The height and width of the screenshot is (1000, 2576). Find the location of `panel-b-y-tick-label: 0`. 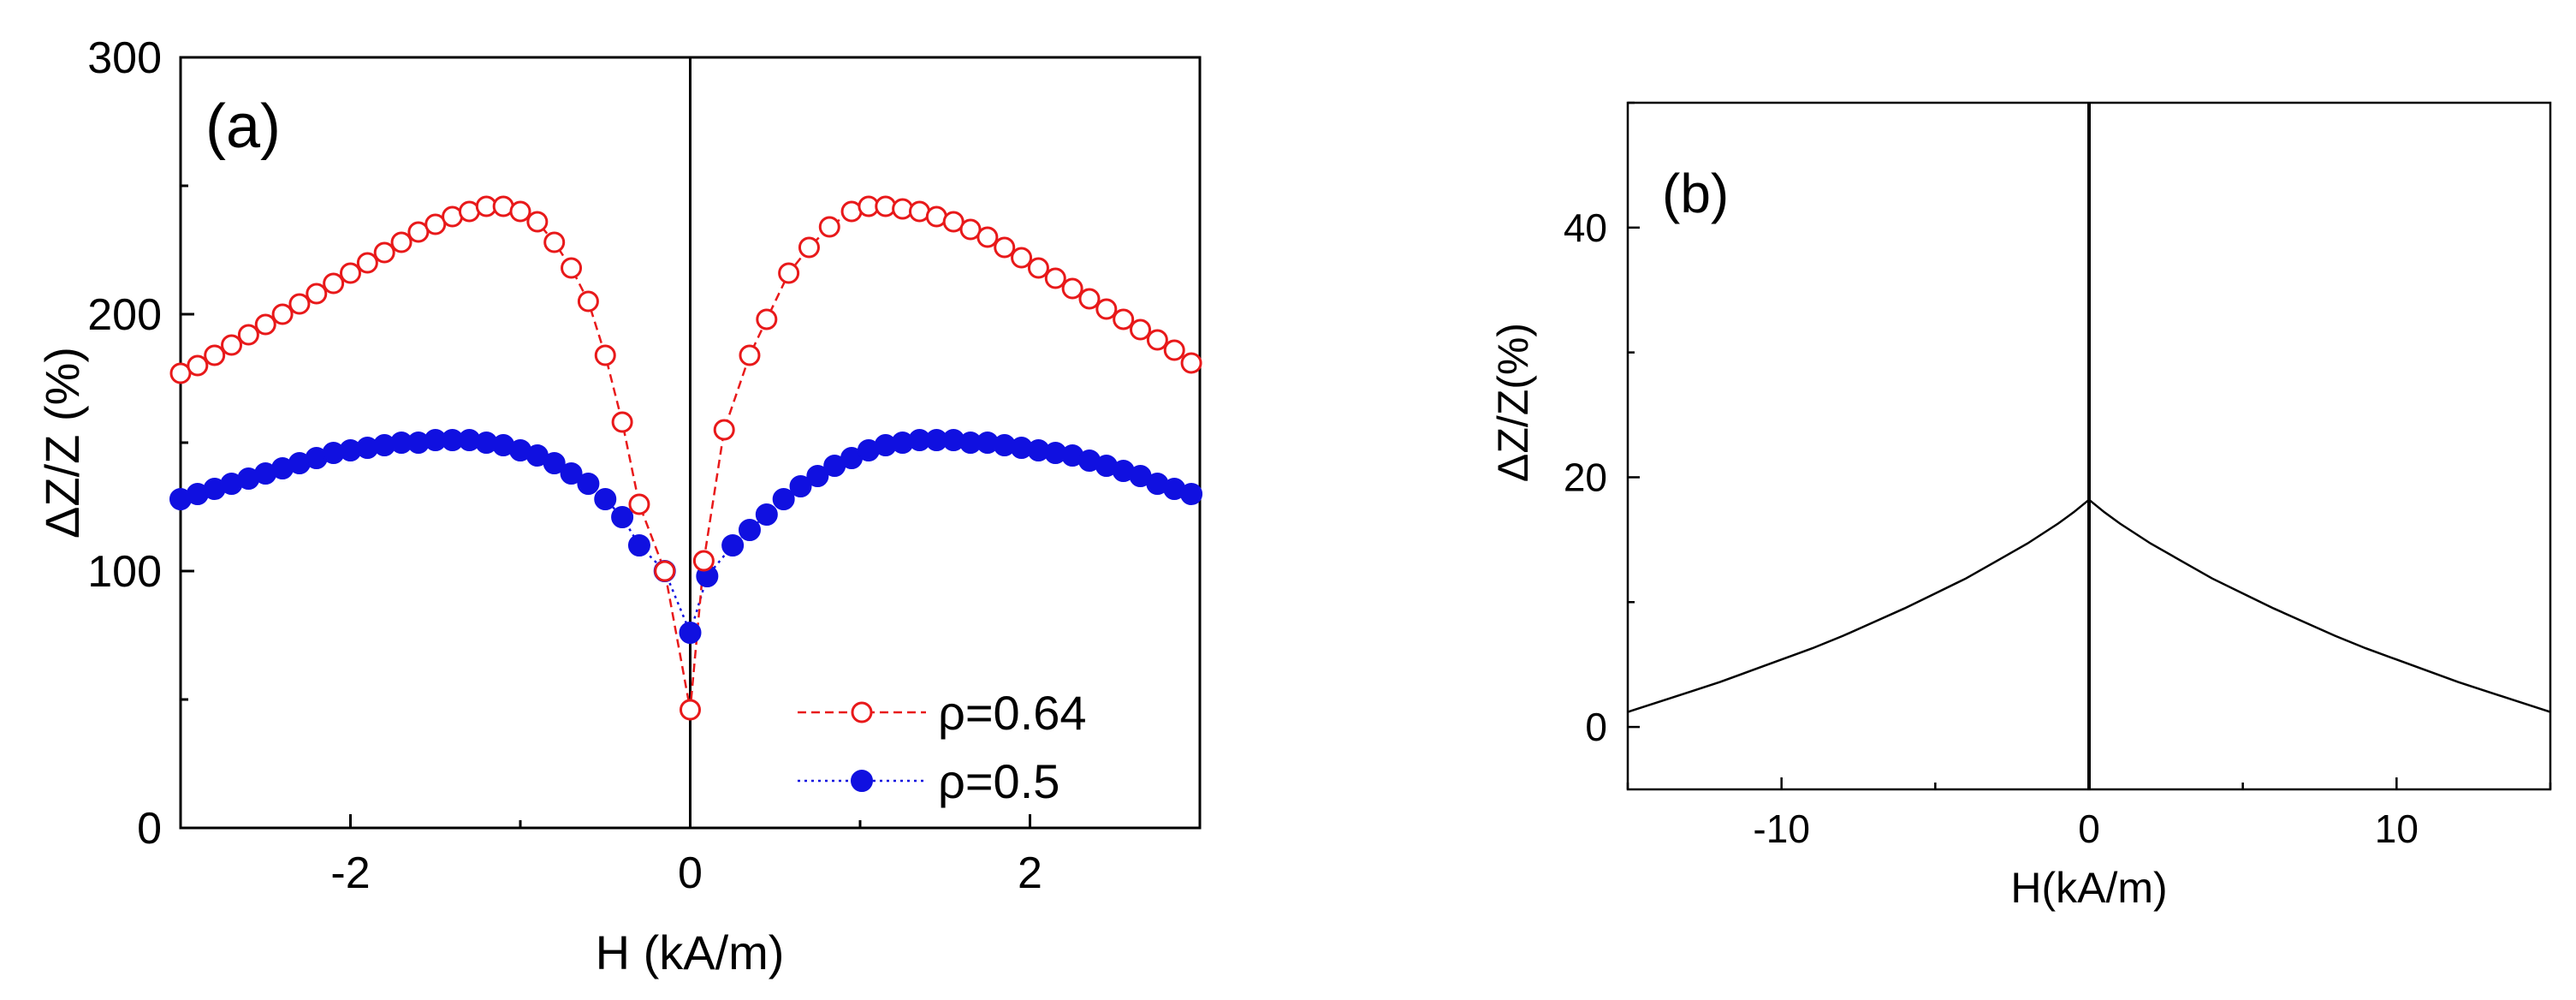

panel-b-y-tick-label: 0 is located at coordinates (1596, 727).